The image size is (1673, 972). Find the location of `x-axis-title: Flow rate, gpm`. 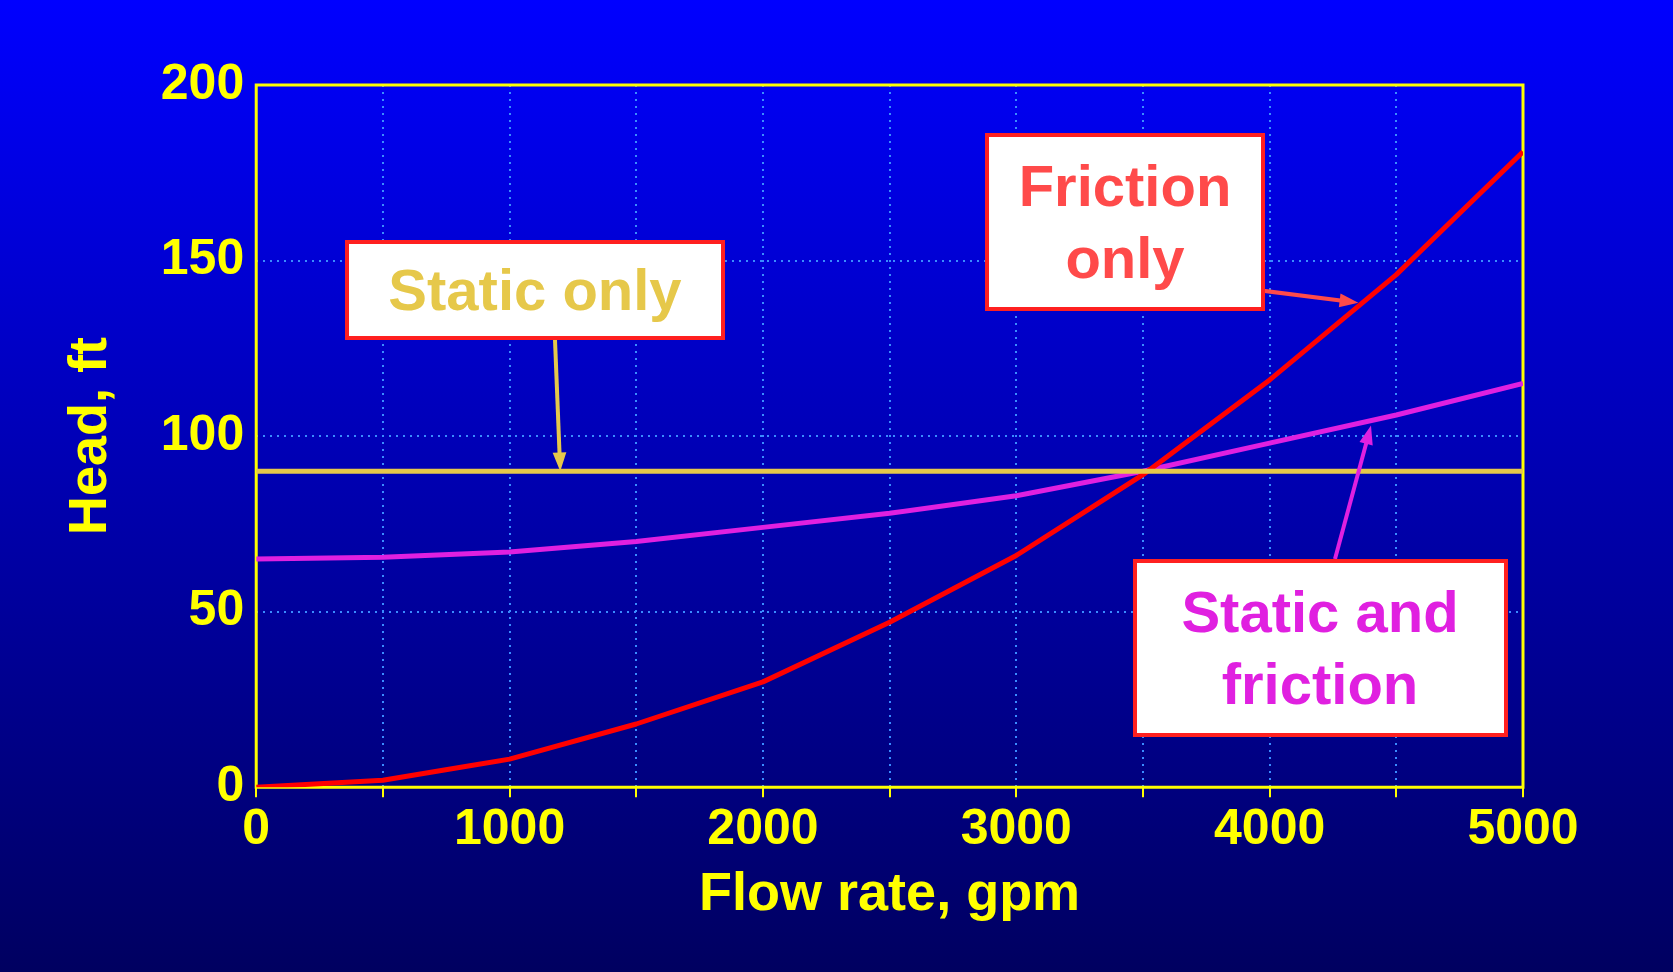

x-axis-title: Flow rate, gpm is located at coordinates (890, 891).